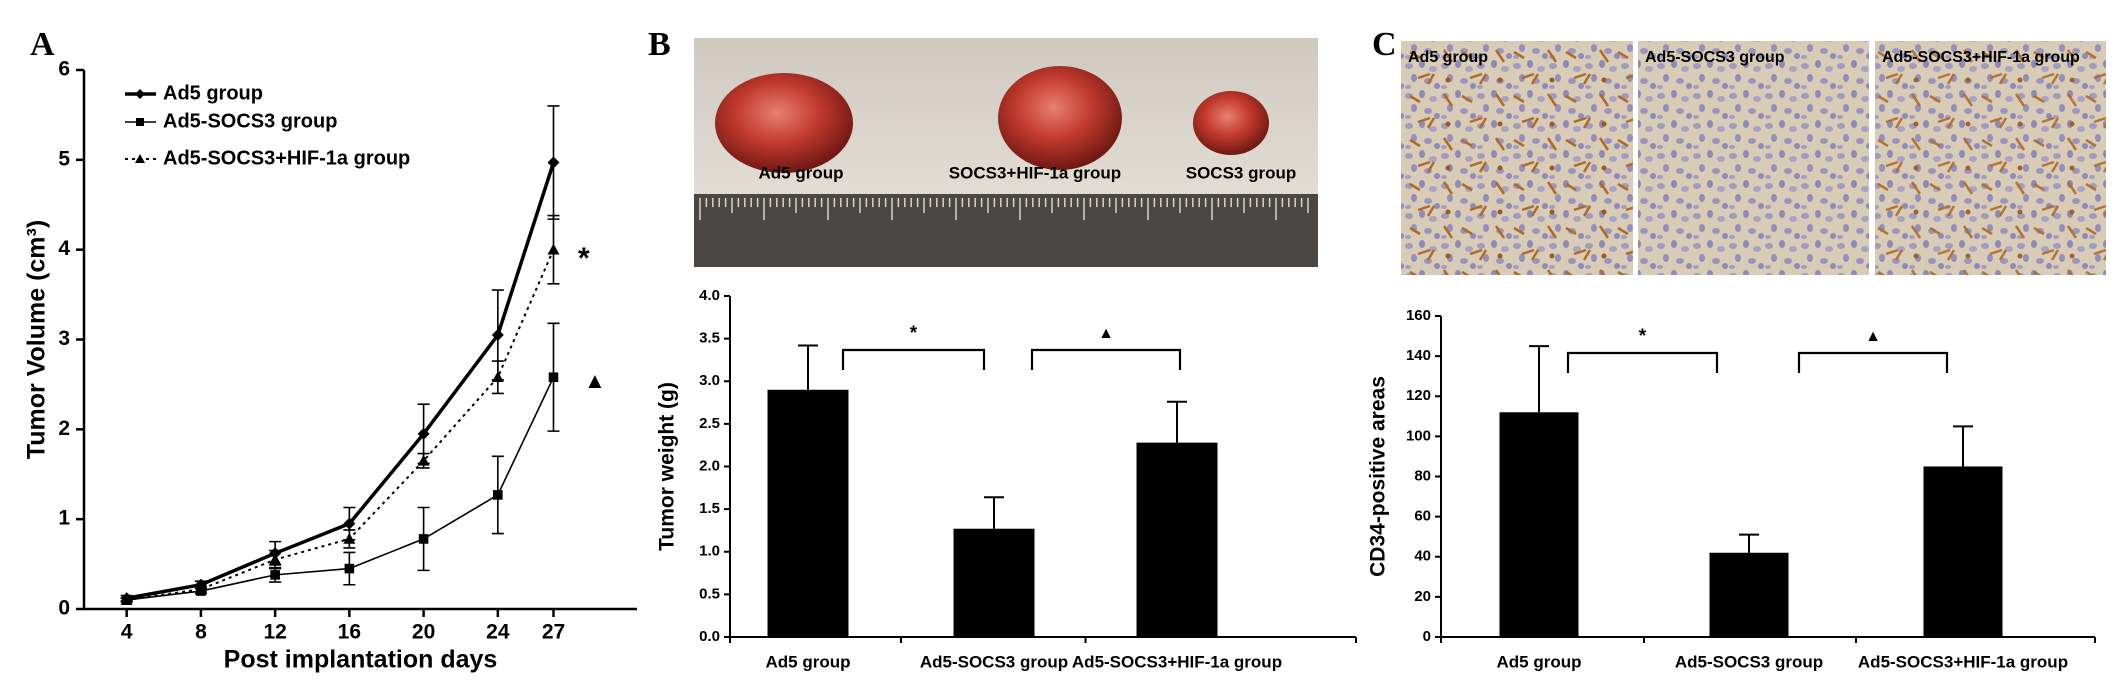 This screenshot has height=684, width=2126. I want to click on y-tick-label: 0.0, so click(709, 636).